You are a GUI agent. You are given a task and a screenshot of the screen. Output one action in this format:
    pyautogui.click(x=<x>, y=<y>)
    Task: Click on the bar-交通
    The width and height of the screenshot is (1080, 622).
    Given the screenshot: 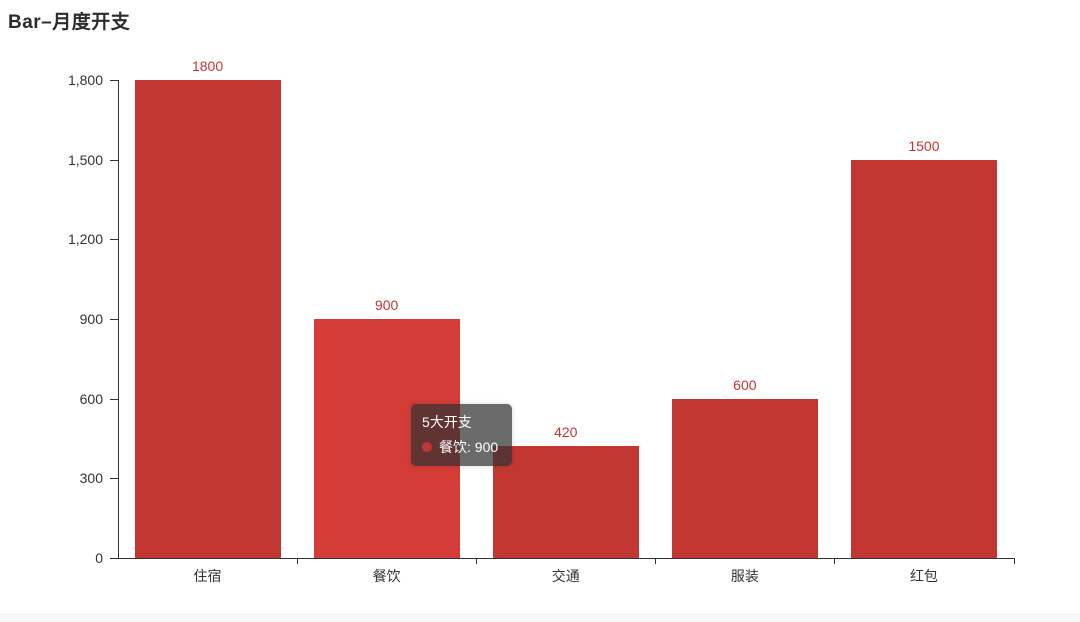 What is the action you would take?
    pyautogui.click(x=565, y=502)
    